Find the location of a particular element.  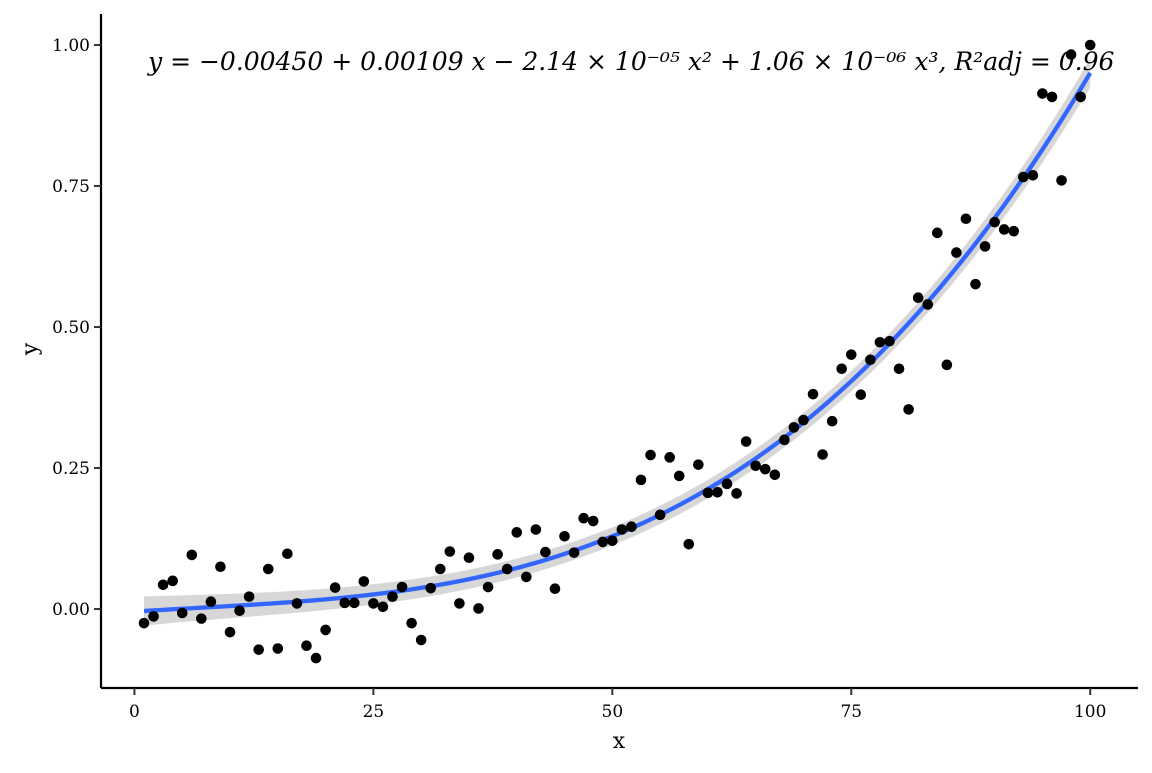

x-axis-title: x is located at coordinates (619, 741).